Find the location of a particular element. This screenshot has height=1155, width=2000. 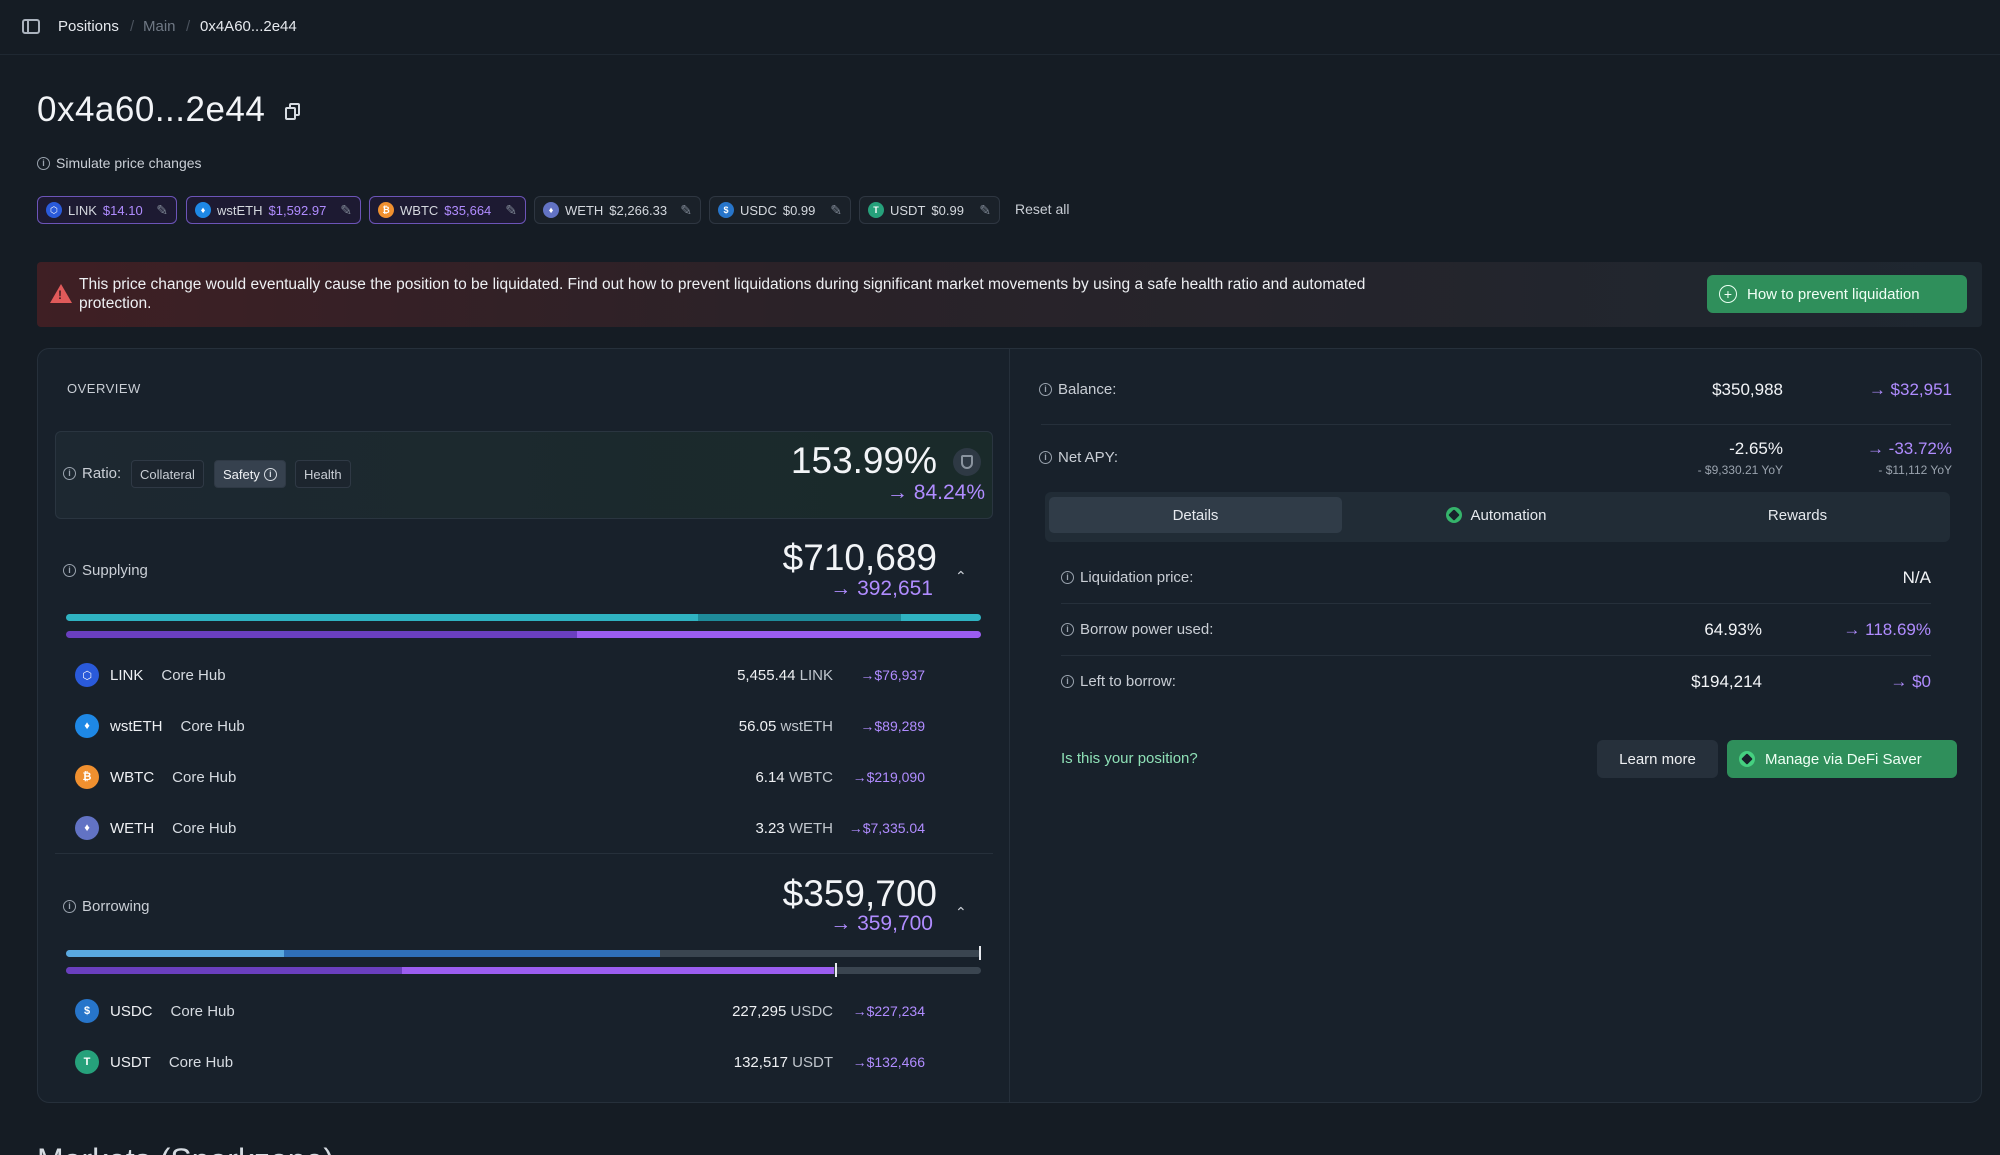

asset-usd: →$76,937 is located at coordinates (884, 675).